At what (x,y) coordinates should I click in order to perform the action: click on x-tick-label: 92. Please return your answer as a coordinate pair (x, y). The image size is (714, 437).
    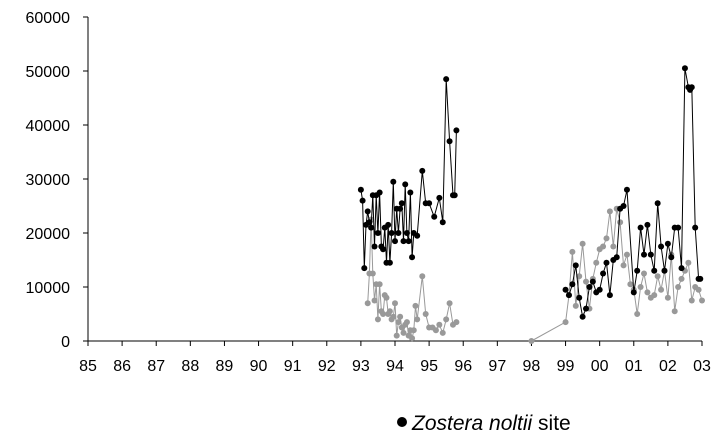
    Looking at the image, I should click on (327, 366).